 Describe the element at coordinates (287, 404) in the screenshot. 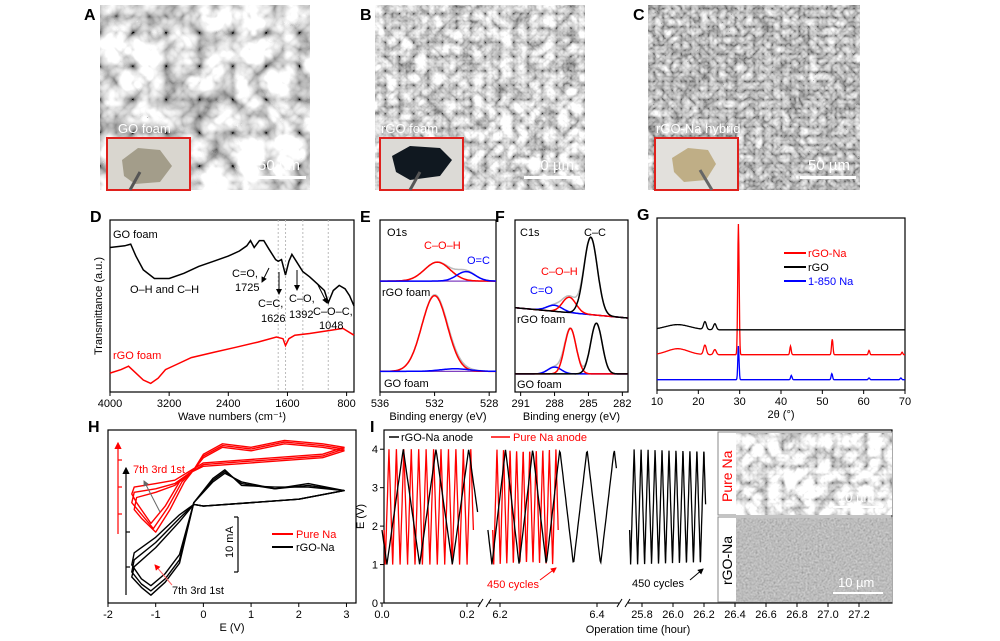

I see `x-tick-label: 1600` at that location.